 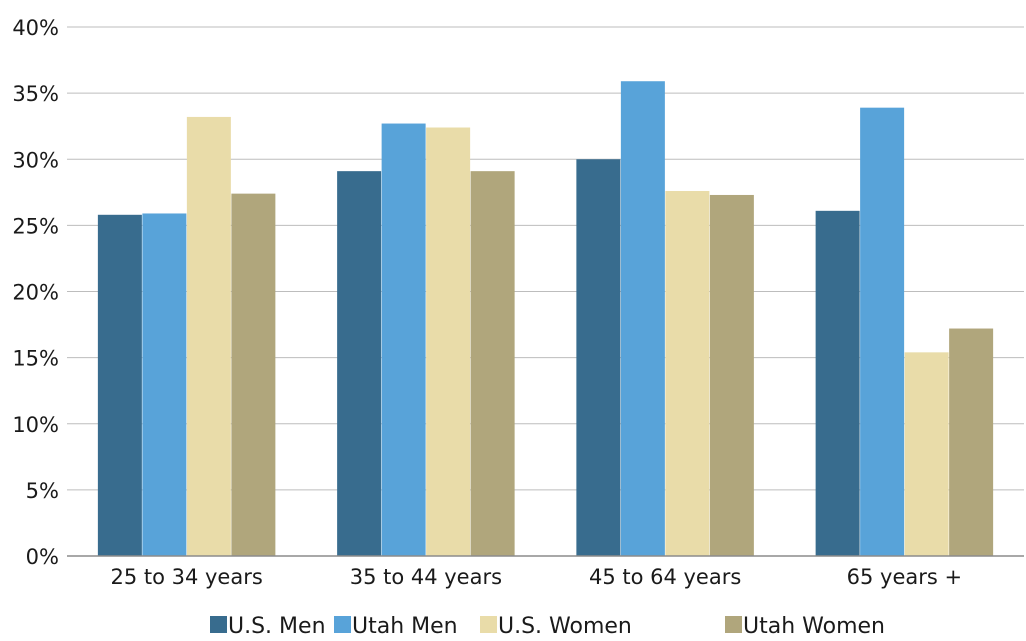 I want to click on y-tick-label: 25%, so click(x=35, y=226).